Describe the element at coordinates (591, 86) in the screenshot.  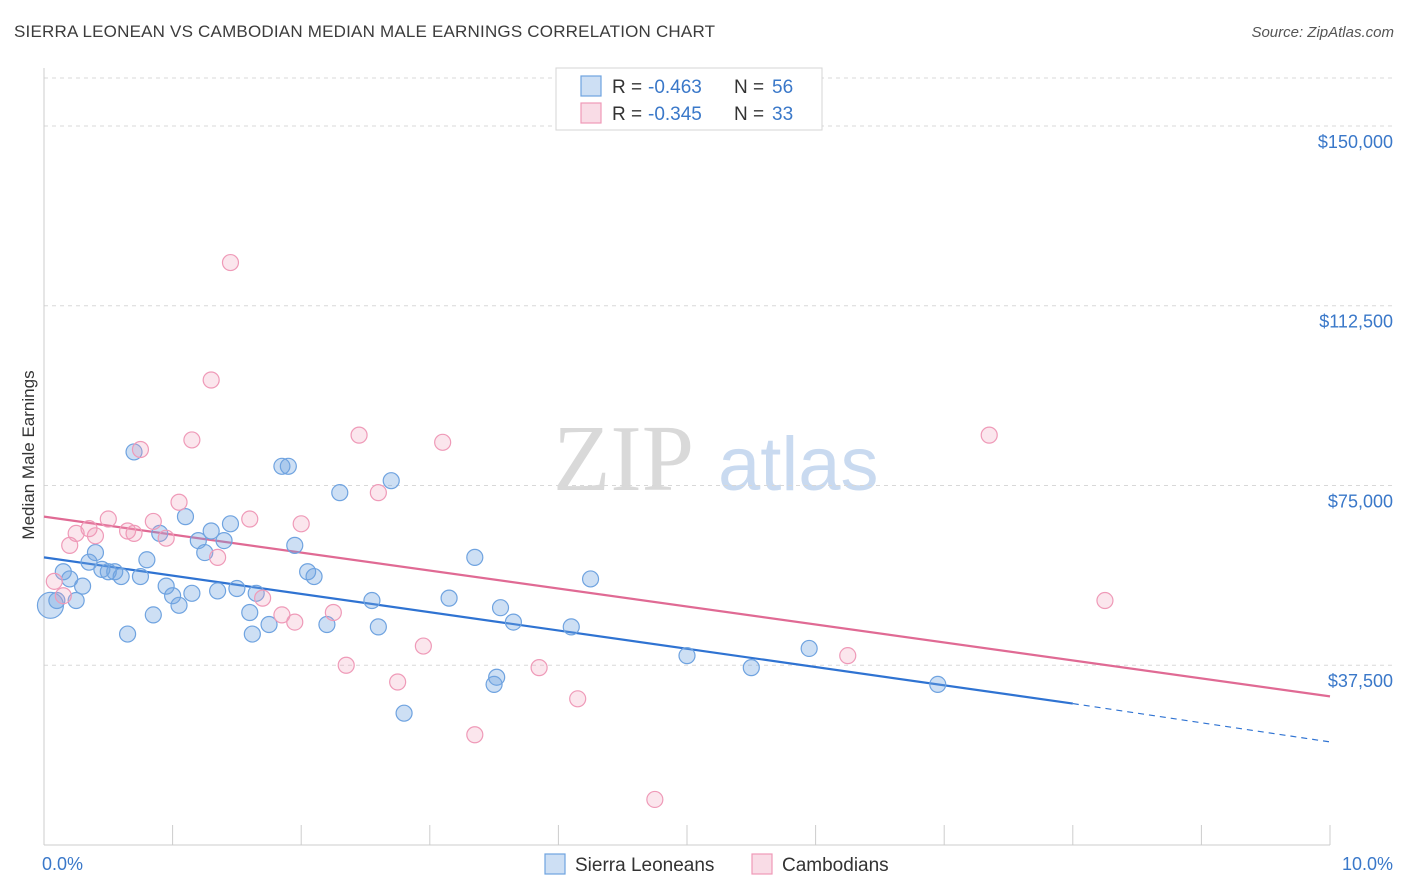
I see `legend-swatch-sierra-leoneans` at that location.